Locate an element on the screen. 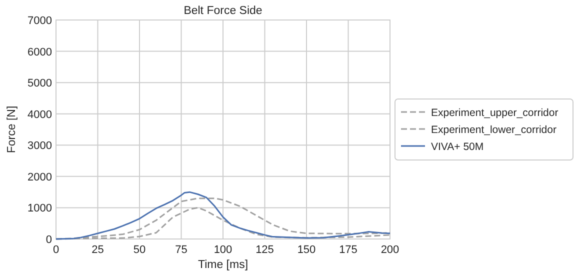  y-tick-label: 6000 is located at coordinates (40, 52).